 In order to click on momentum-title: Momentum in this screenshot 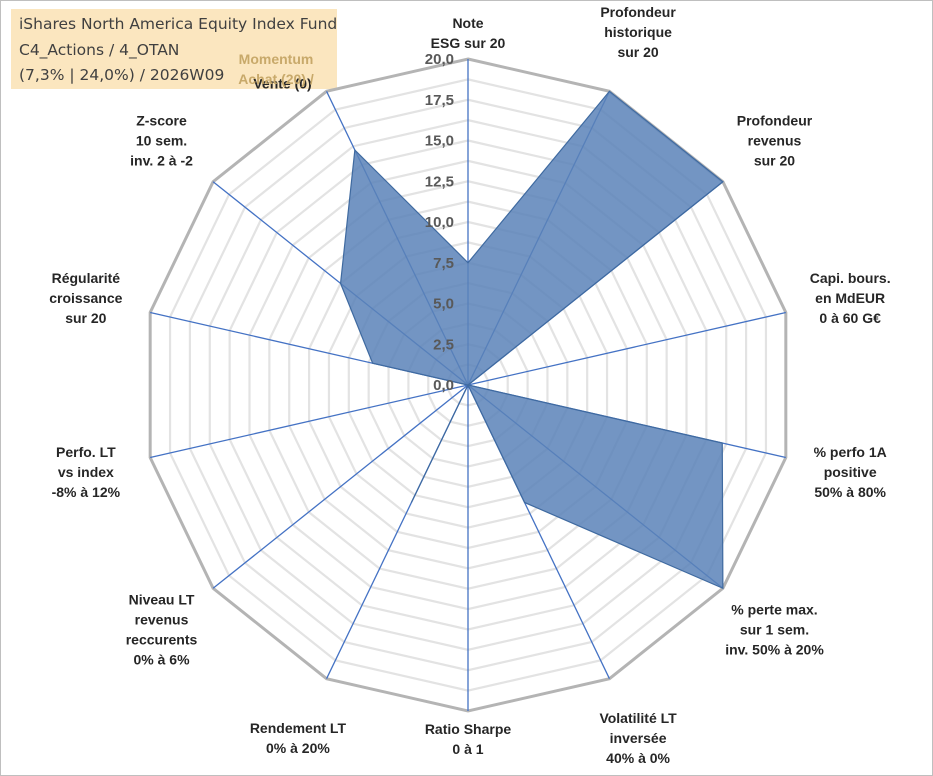, I will do `click(276, 59)`.